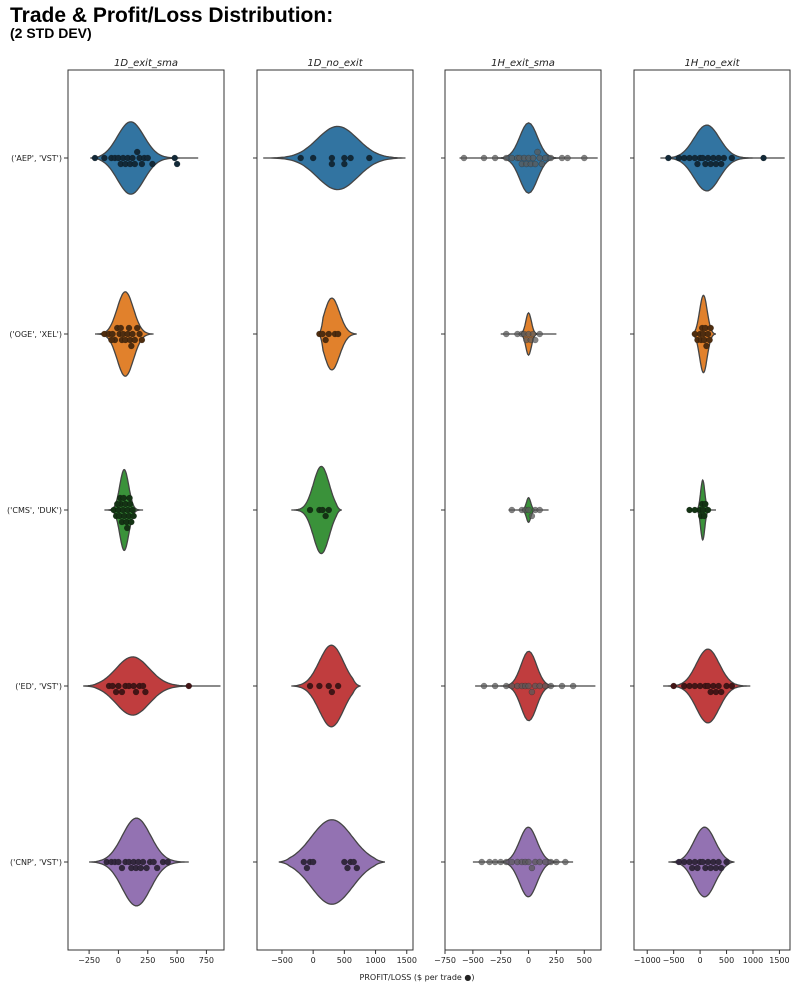 The image size is (800, 990). I want to click on y-tick-label: ('OGE', 'XEL'), so click(35, 334).